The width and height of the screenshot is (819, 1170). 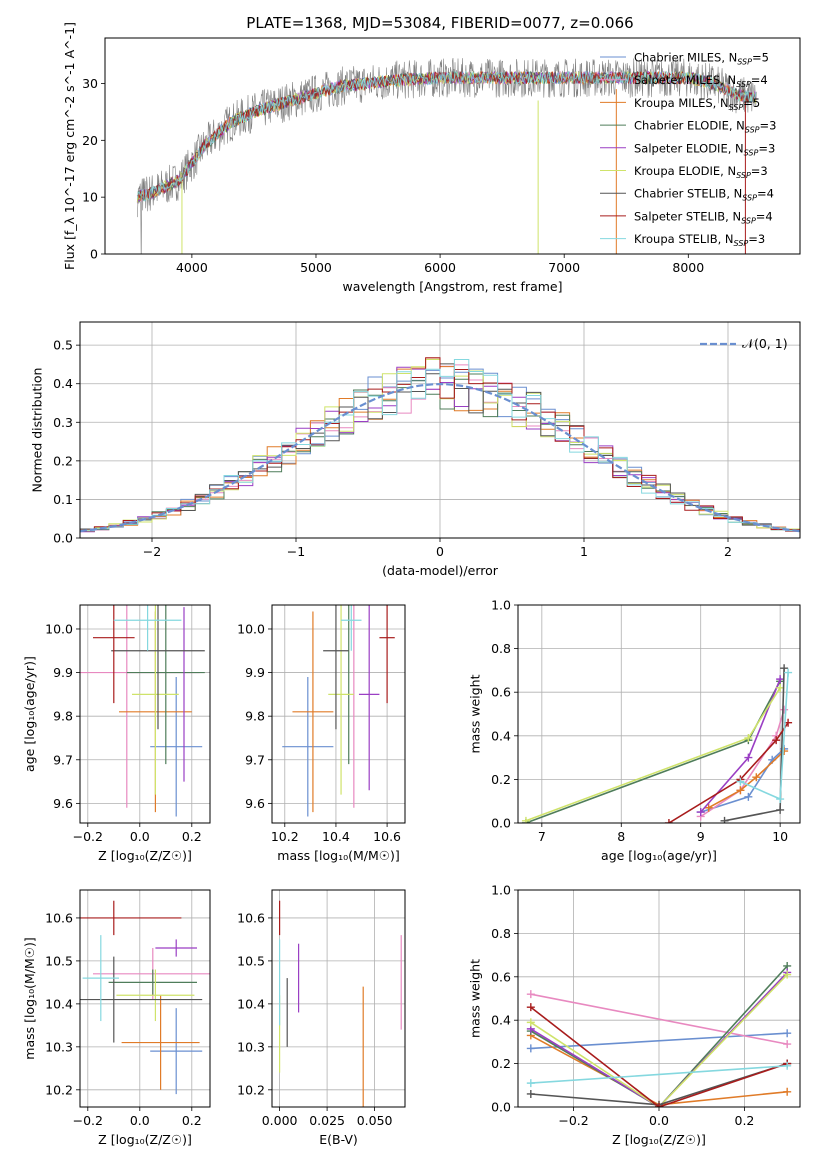 What do you see at coordinates (59, 628) in the screenshot?
I see `age_vs_Z-y-tick-label: 10.0` at bounding box center [59, 628].